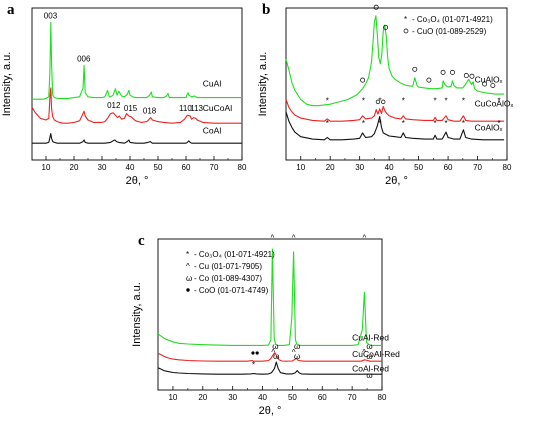  Describe the element at coordinates (269, 357) in the screenshot. I see `series-line-CuCoAl-Red` at that location.